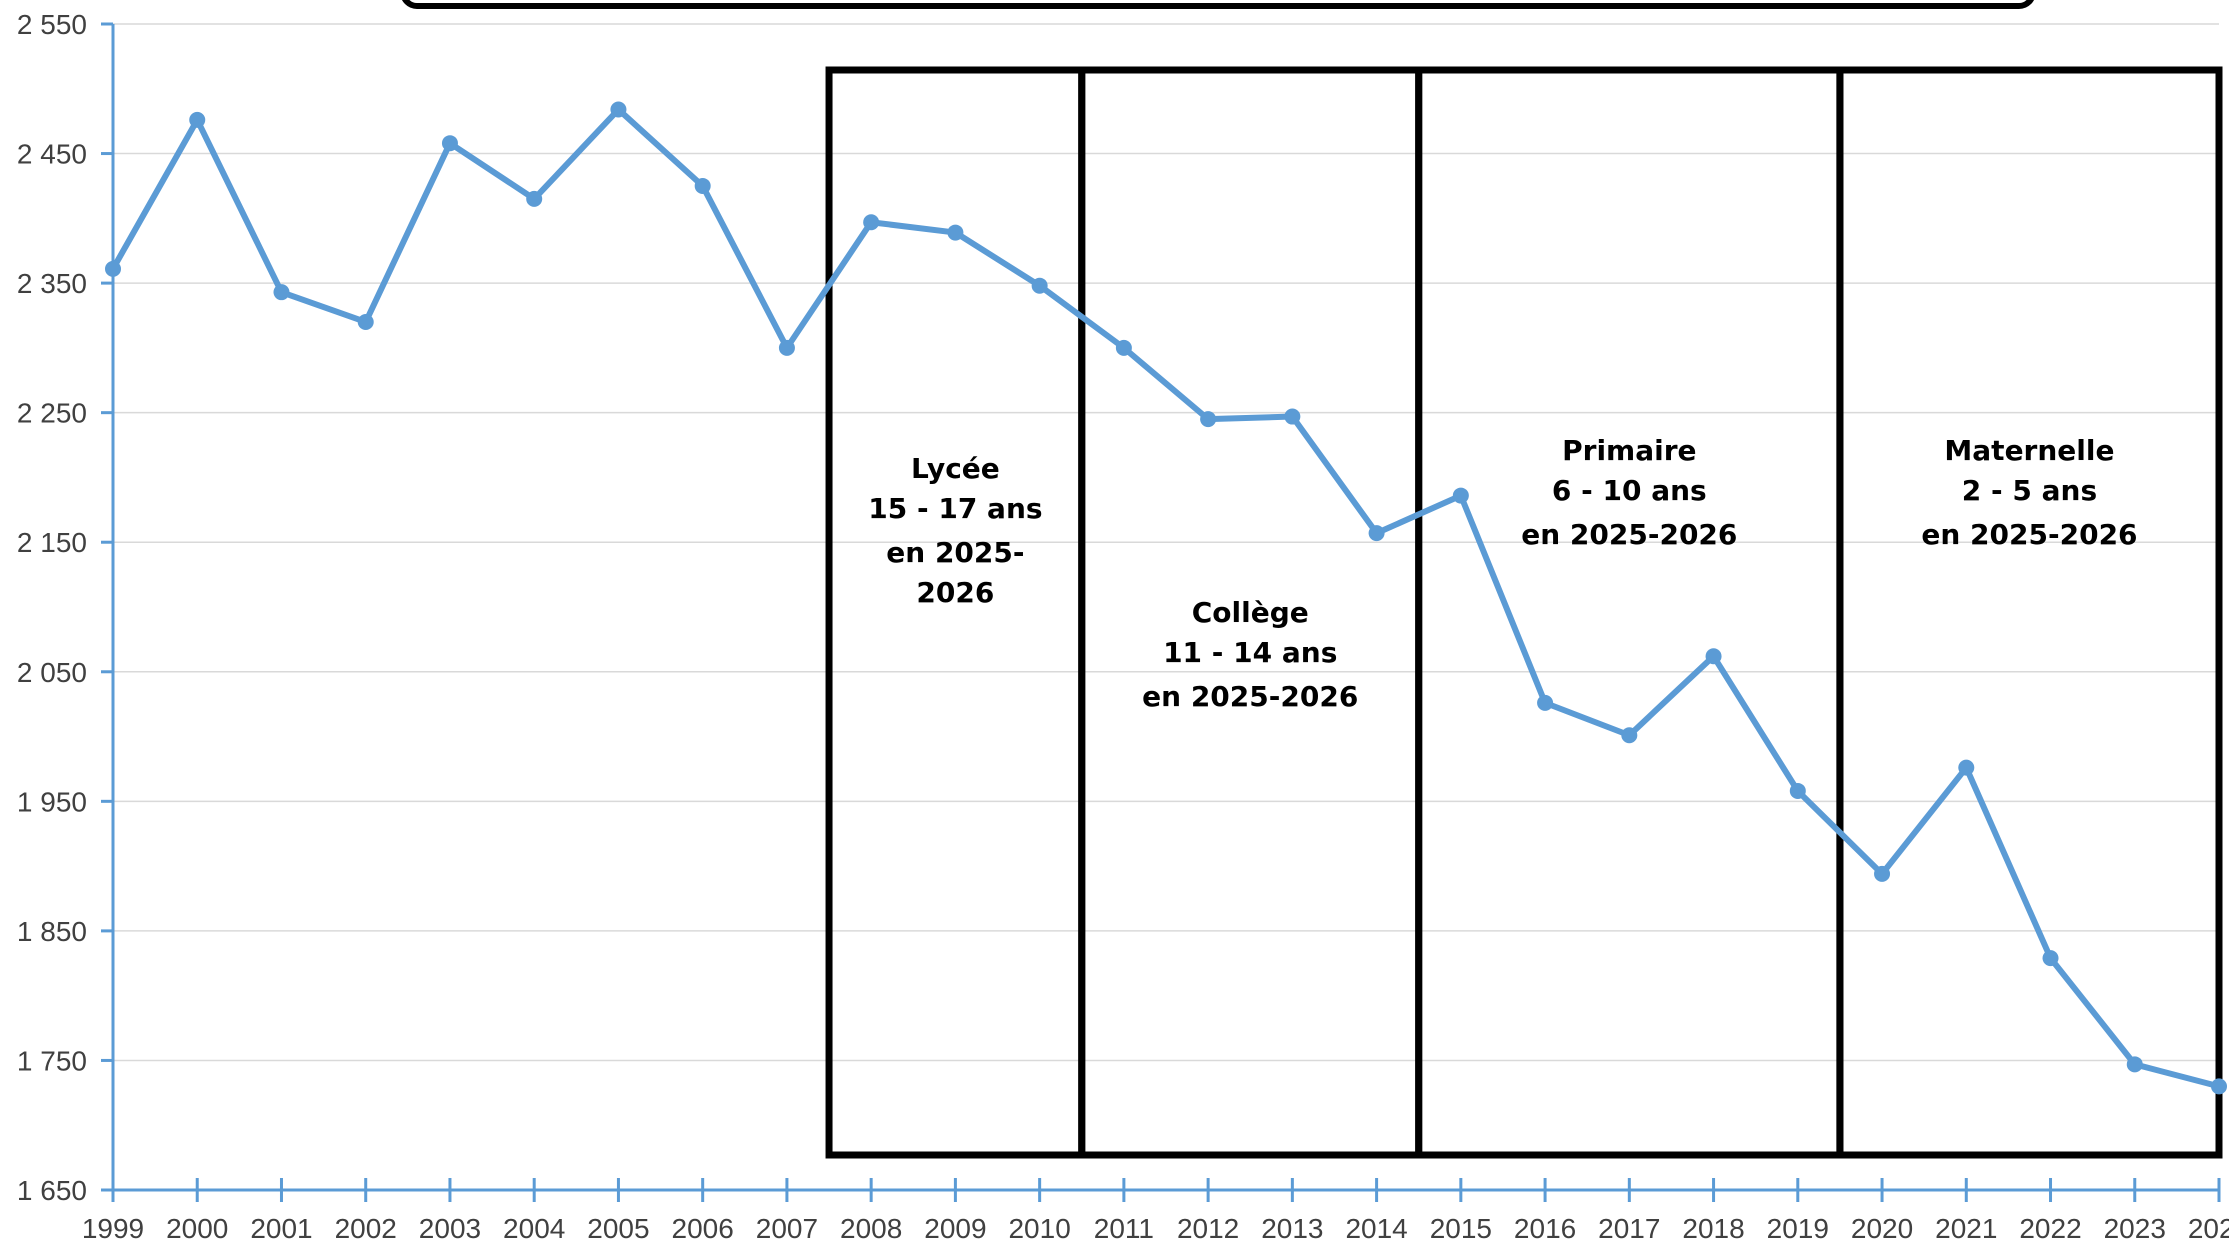 The width and height of the screenshot is (2229, 1246). I want to click on annotation-label-lycee: Lycée, so click(955, 468).